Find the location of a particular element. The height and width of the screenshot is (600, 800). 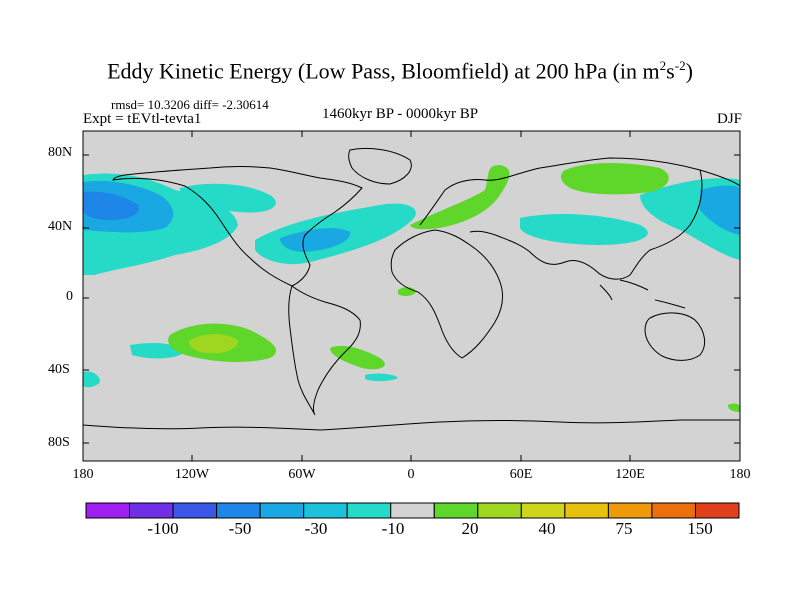

coastline-africa-europe is located at coordinates (446, 294).